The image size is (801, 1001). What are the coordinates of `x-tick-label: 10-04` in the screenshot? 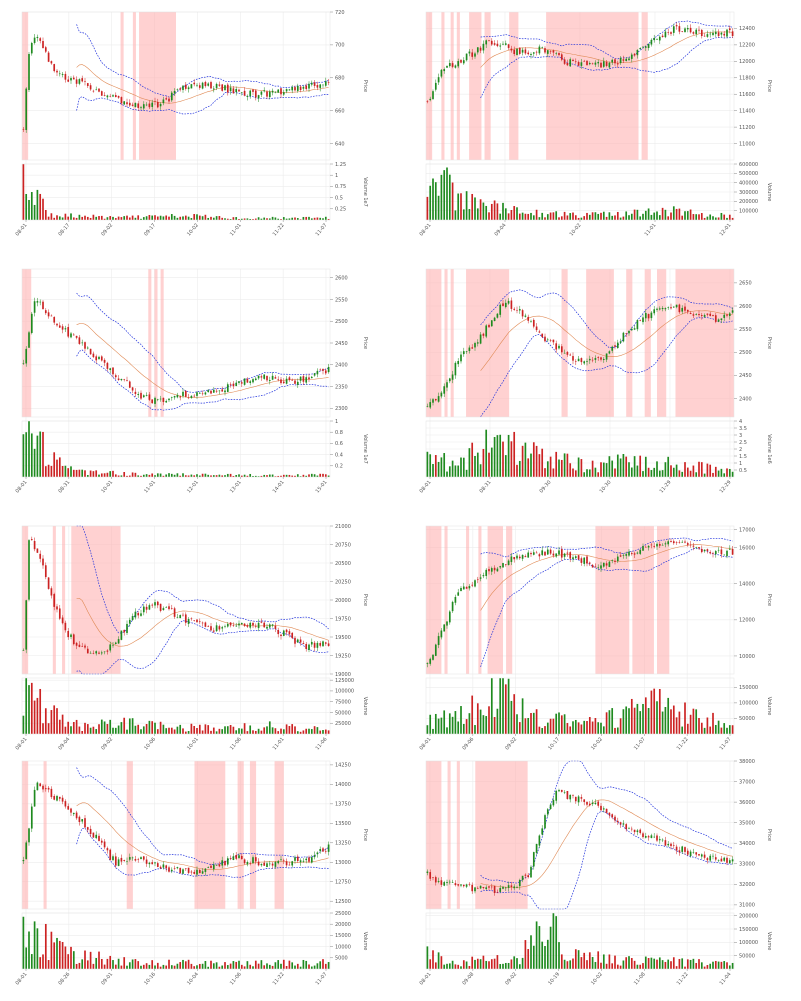 It's located at (193, 978).